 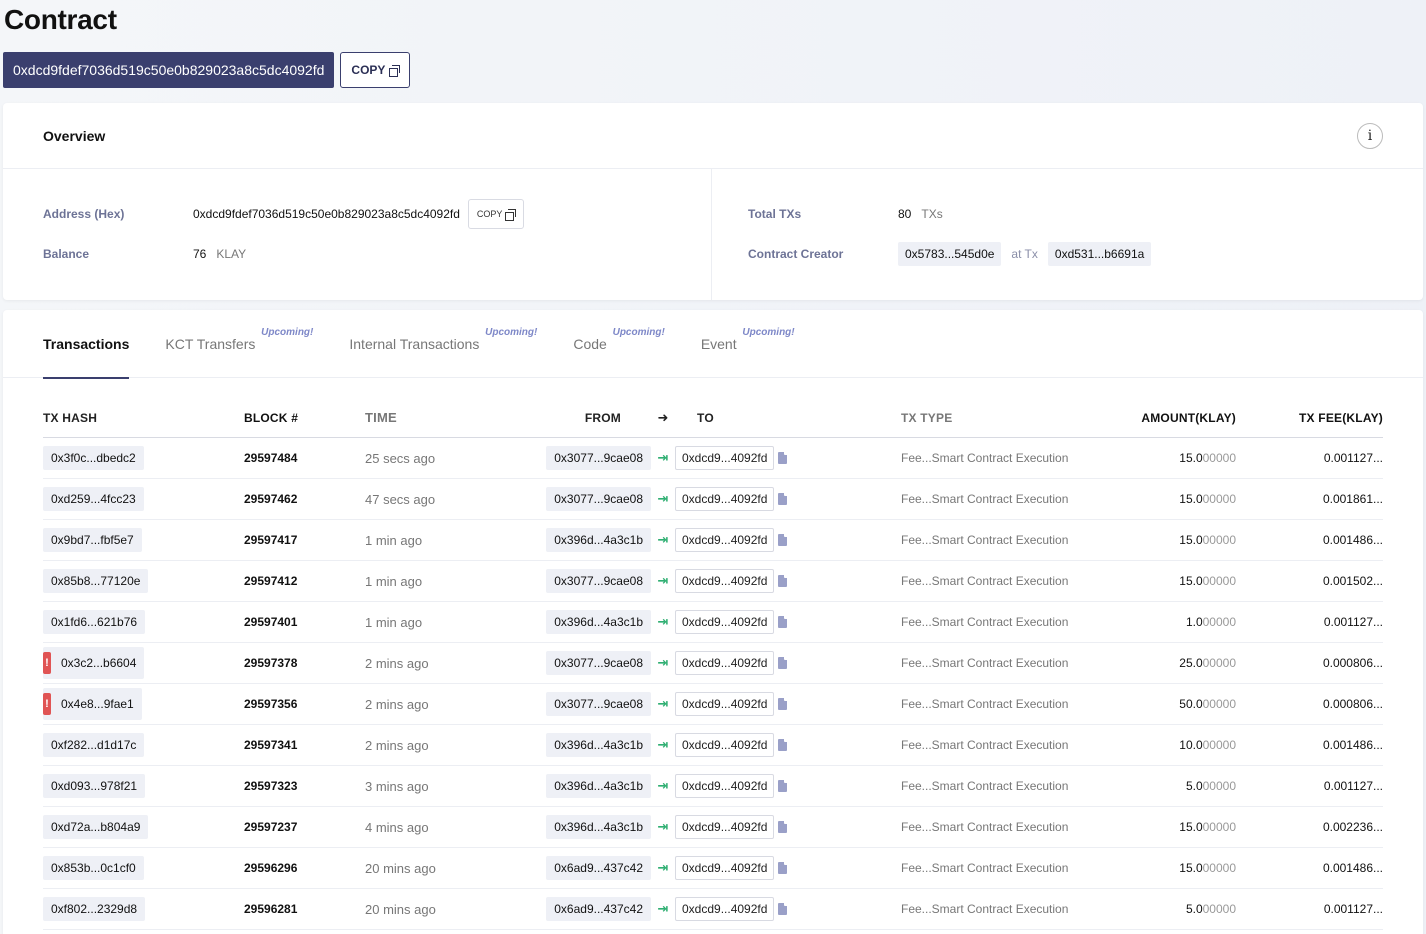 I want to click on block-number: 29596296, so click(x=271, y=868).